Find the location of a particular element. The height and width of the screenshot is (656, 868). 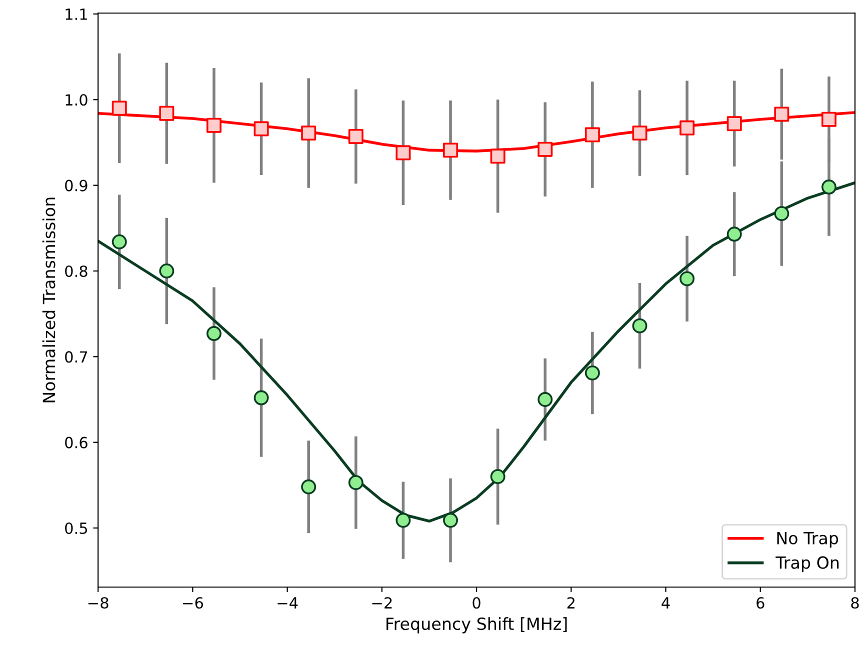

y-tick-label: 0.7 is located at coordinates (76, 357).